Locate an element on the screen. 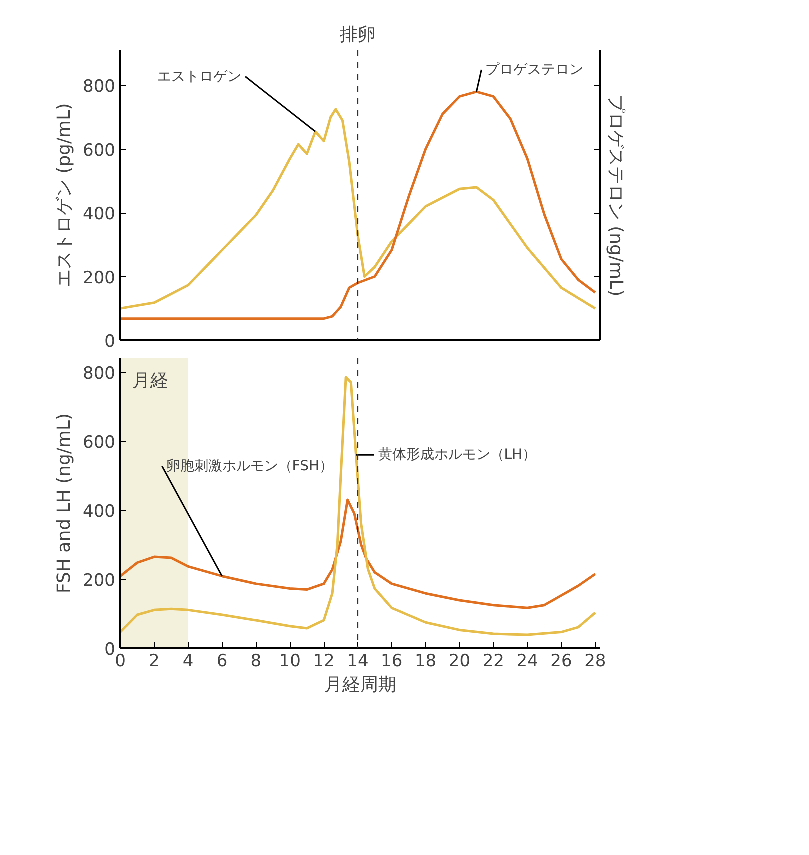  x-tick-label: 20 is located at coordinates (459, 662).